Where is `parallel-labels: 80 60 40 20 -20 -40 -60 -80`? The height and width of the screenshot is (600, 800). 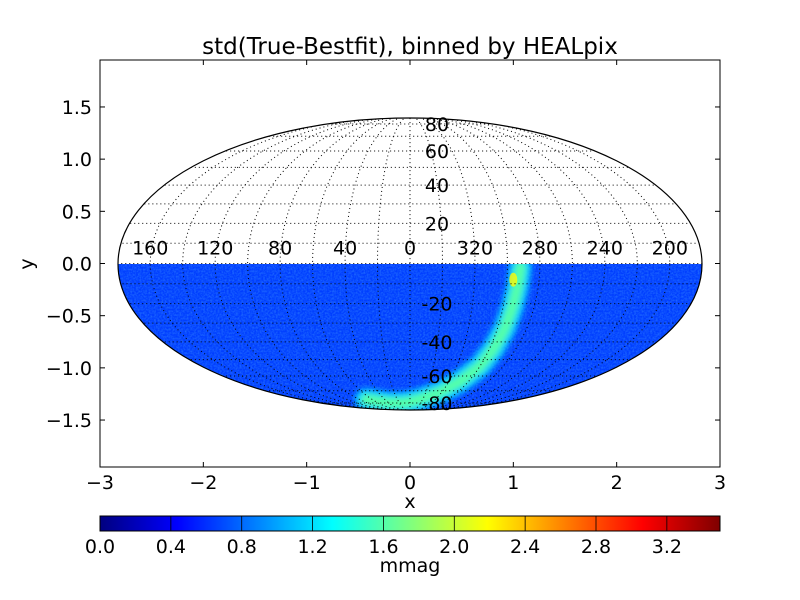
parallel-labels: 80 60 40 20 -20 -40 -60 -80 is located at coordinates (436, 264).